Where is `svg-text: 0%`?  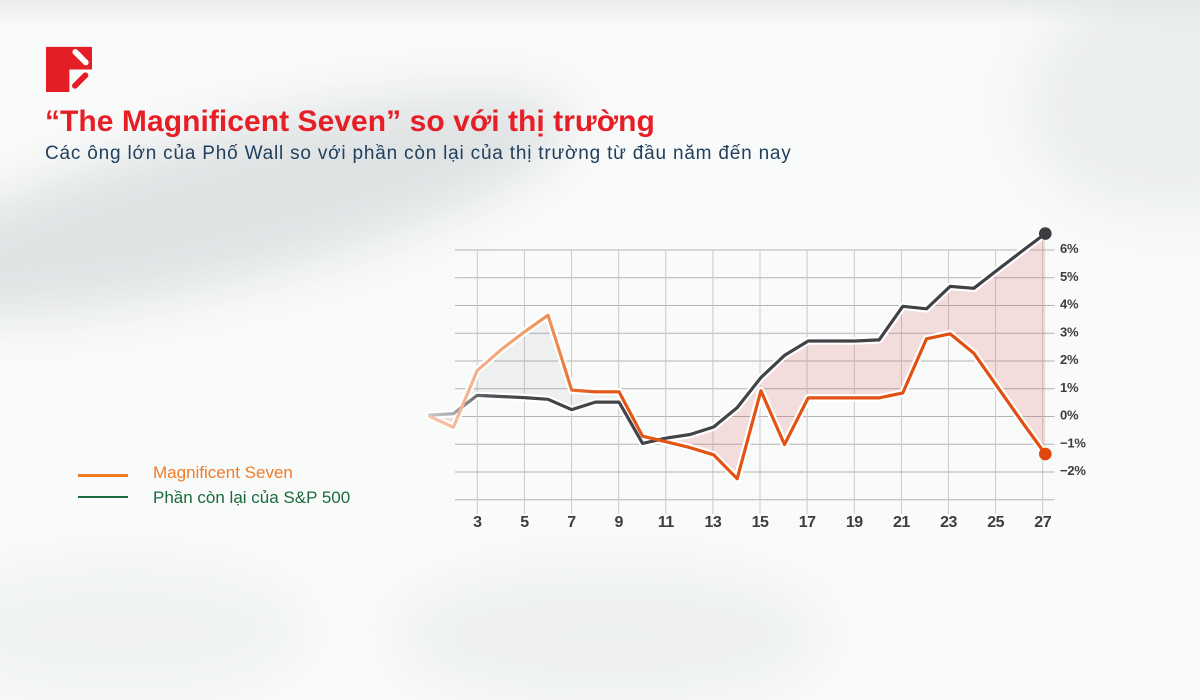 svg-text: 0% is located at coordinates (1069, 415).